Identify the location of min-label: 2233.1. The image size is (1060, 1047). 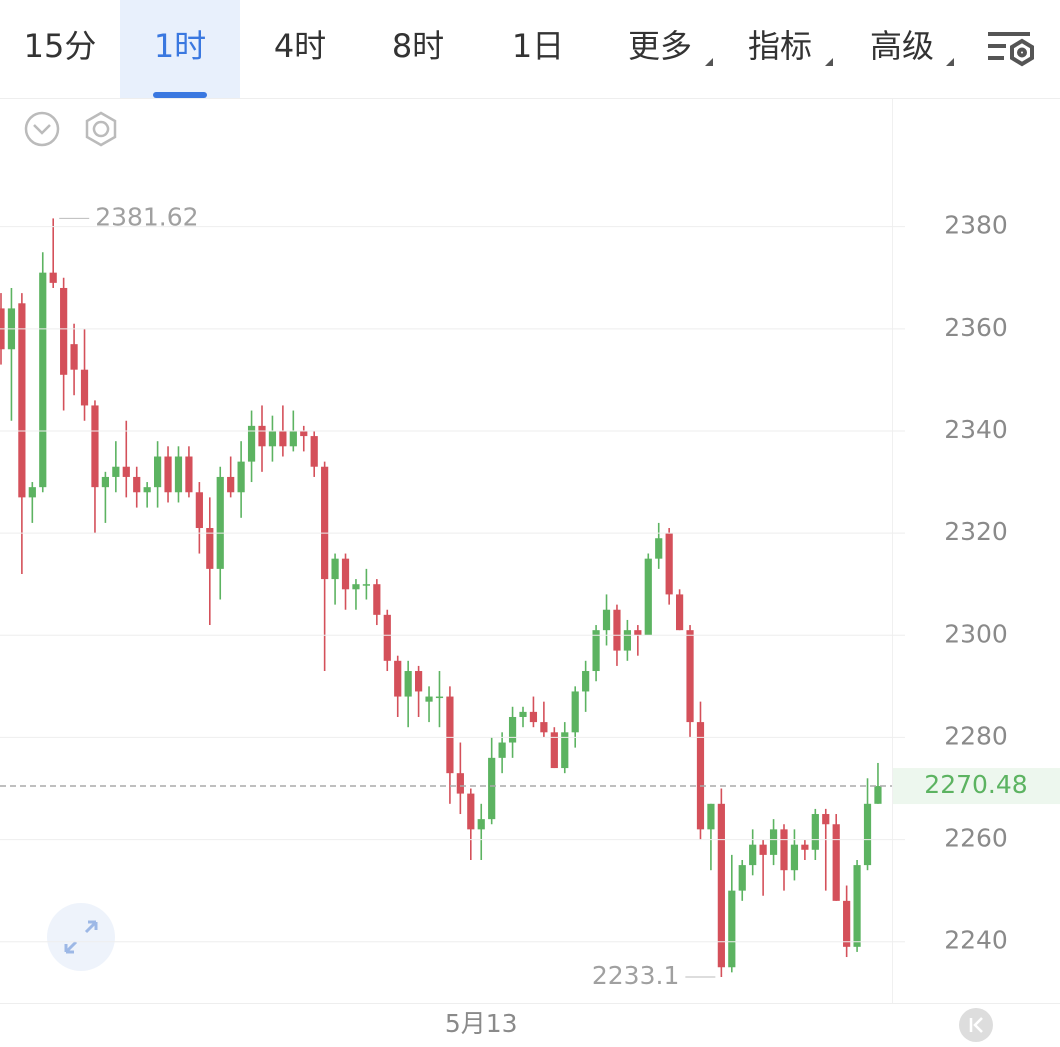
(635, 975).